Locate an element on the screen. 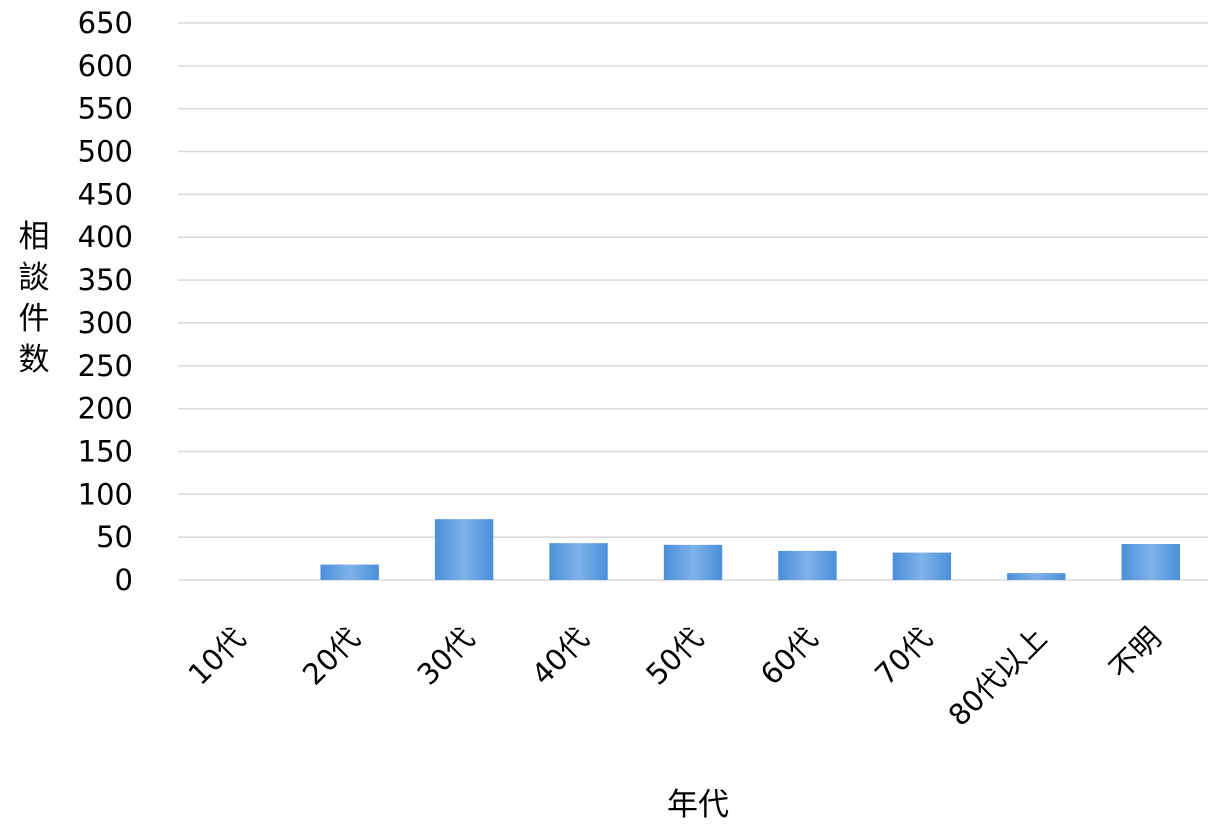 The image size is (1214, 826). y-tick-label: 250 is located at coordinates (105, 366).